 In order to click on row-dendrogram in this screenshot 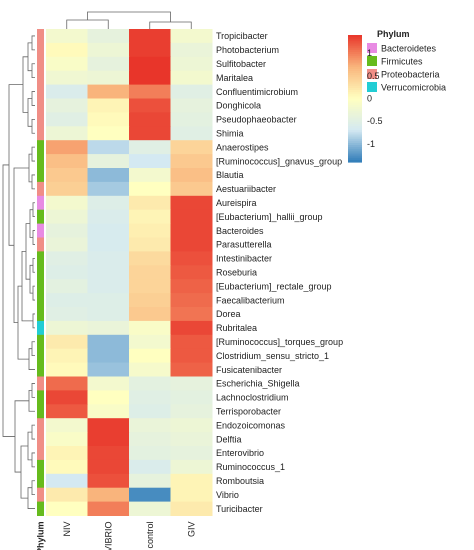, I will do `click(18, 272)`.